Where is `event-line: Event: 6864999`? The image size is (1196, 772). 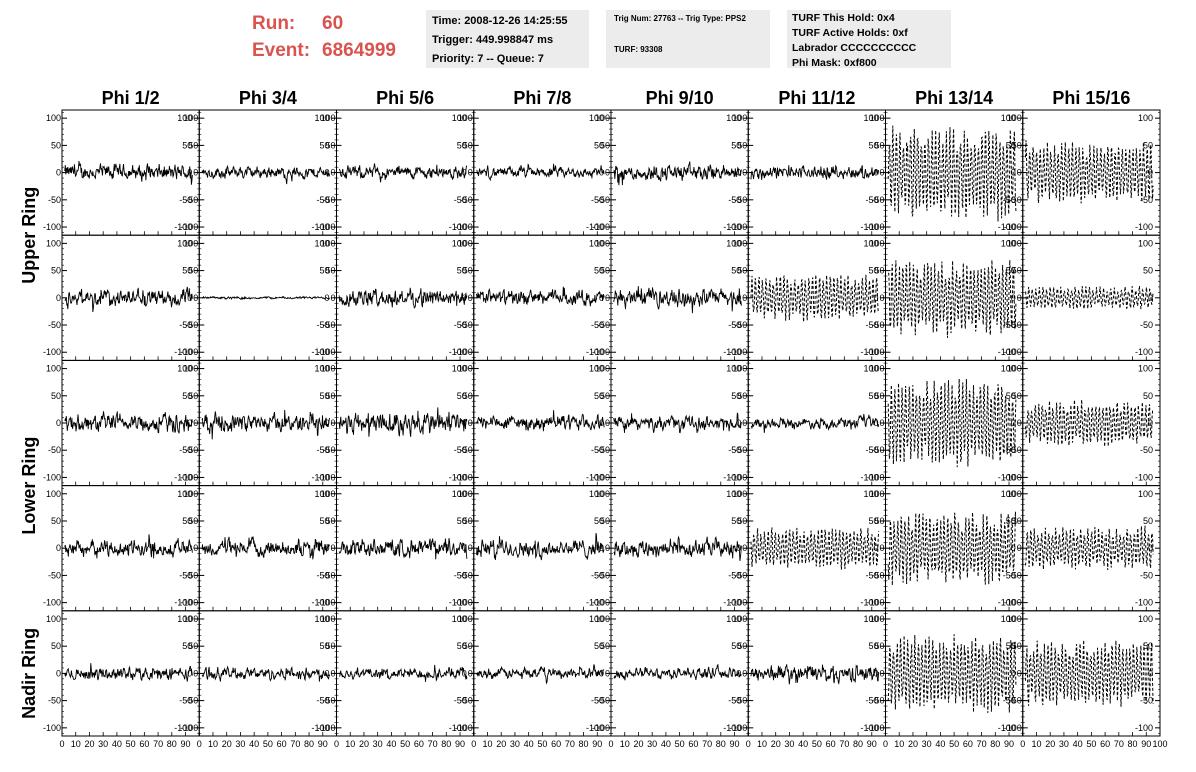 event-line: Event: 6864999 is located at coordinates (324, 50).